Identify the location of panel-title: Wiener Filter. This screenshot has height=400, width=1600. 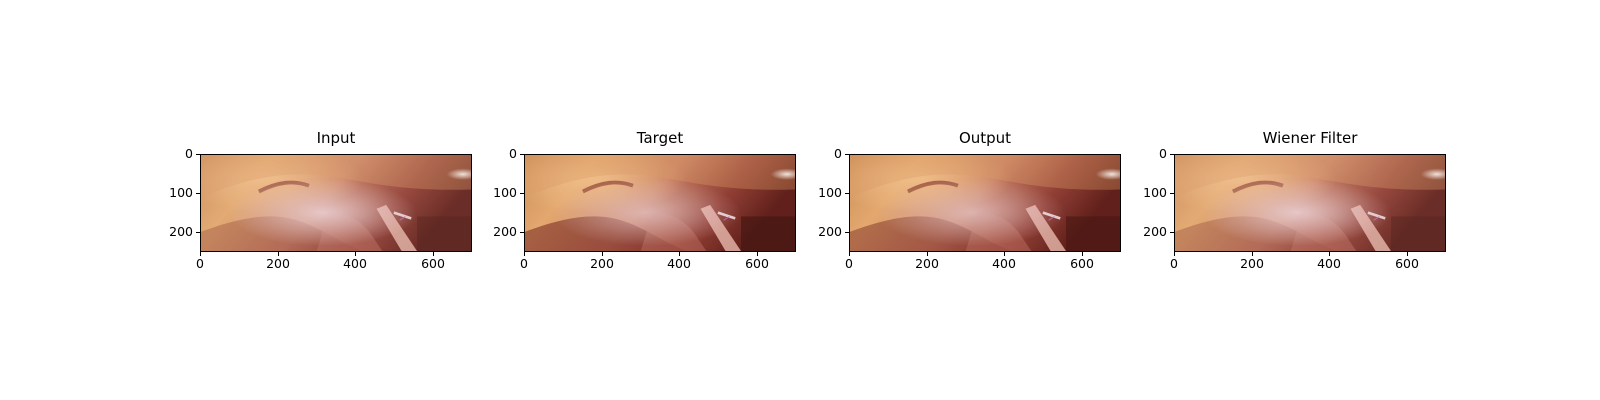
(1310, 138).